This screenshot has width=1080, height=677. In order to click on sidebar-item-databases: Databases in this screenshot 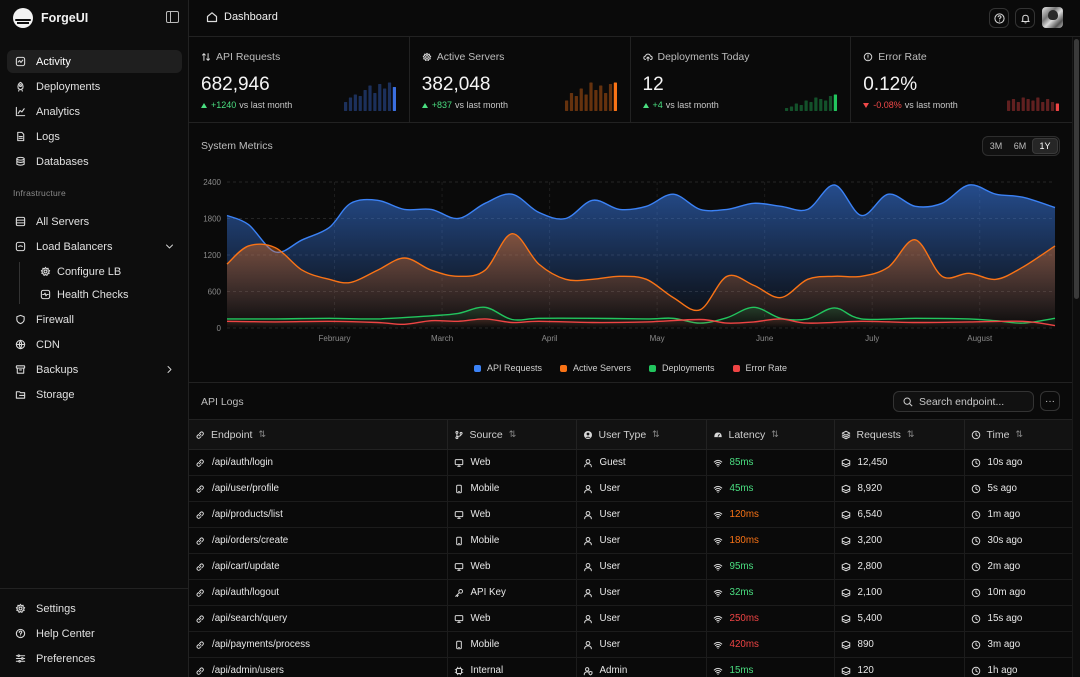, I will do `click(94, 161)`.